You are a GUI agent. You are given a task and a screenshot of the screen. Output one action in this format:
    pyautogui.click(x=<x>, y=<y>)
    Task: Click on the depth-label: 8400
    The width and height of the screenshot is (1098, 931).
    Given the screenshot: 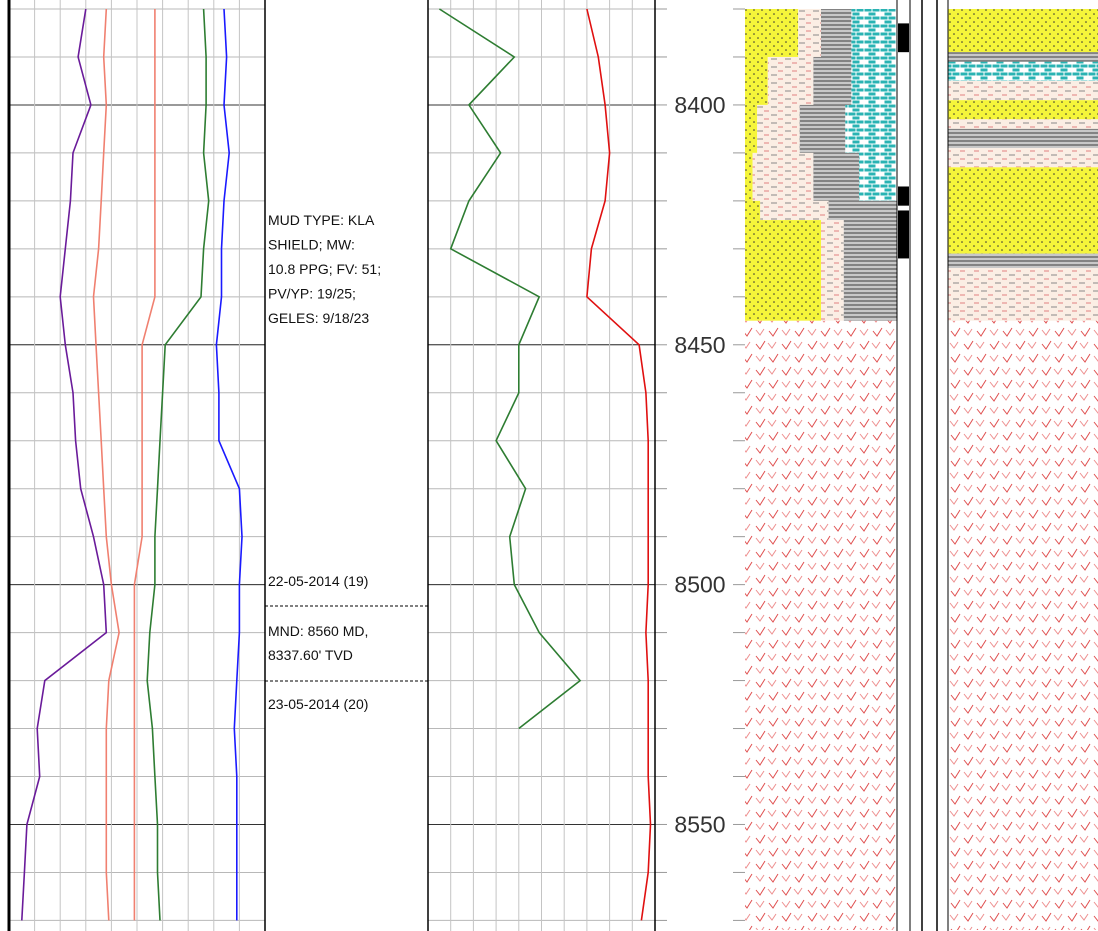 What is the action you would take?
    pyautogui.click(x=699, y=105)
    